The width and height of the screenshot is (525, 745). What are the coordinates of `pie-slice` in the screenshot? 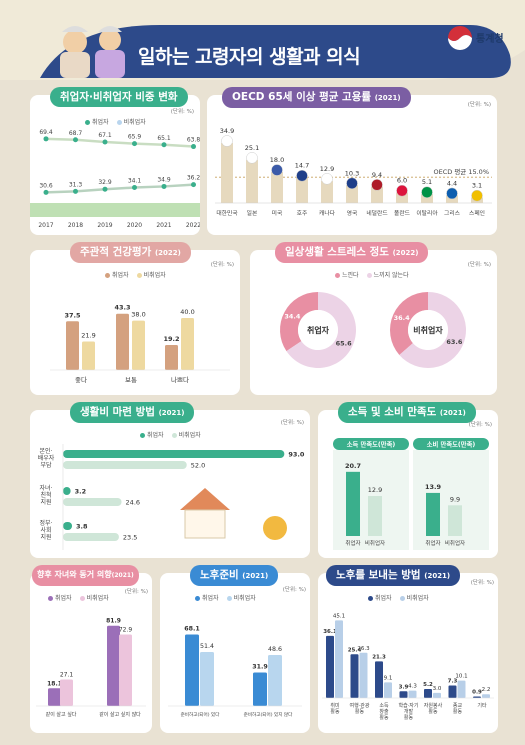 It's located at (432, 330).